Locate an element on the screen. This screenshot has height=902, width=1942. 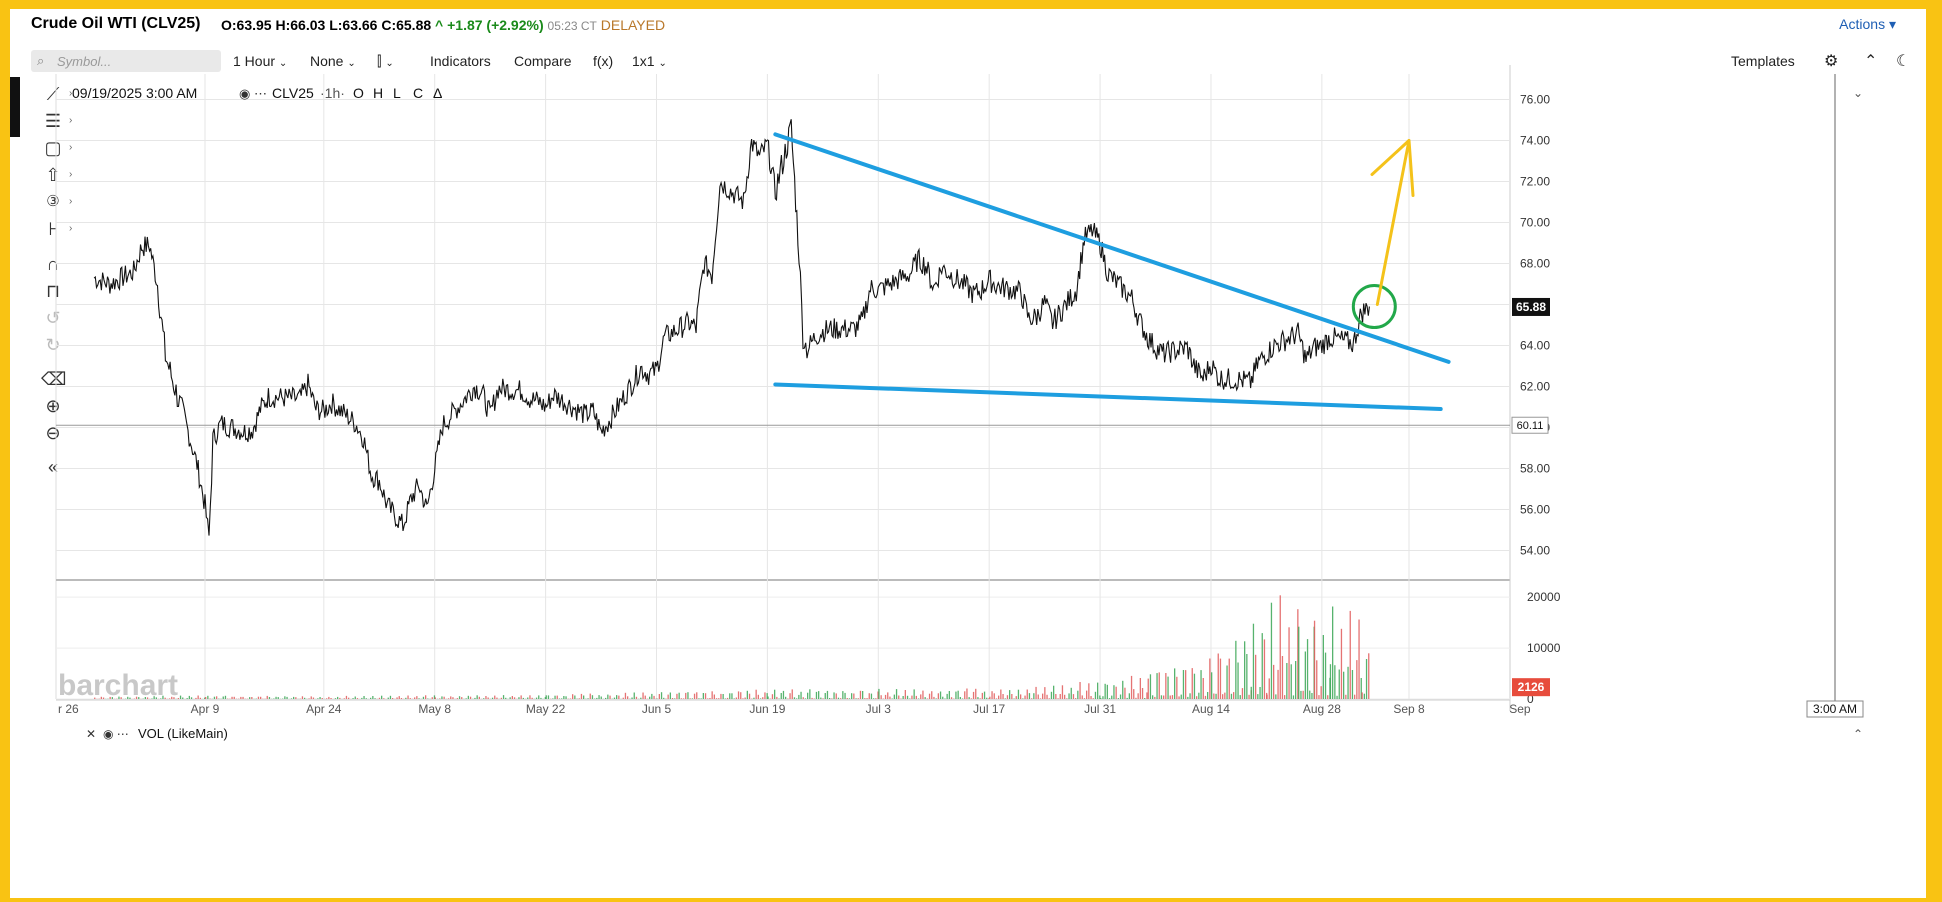
trash-icon: ⌫ is located at coordinates (54, 379).